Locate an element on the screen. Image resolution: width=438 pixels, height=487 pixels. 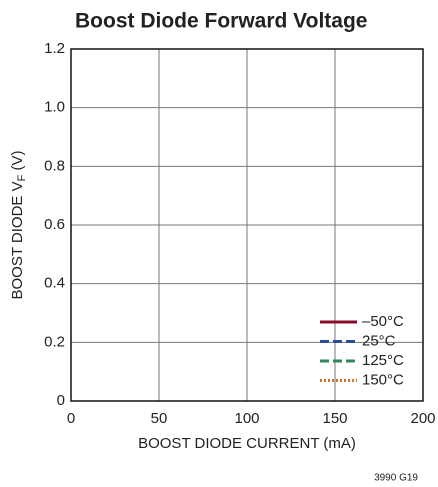
y-tick-label: 0.8 is located at coordinates (54, 165).